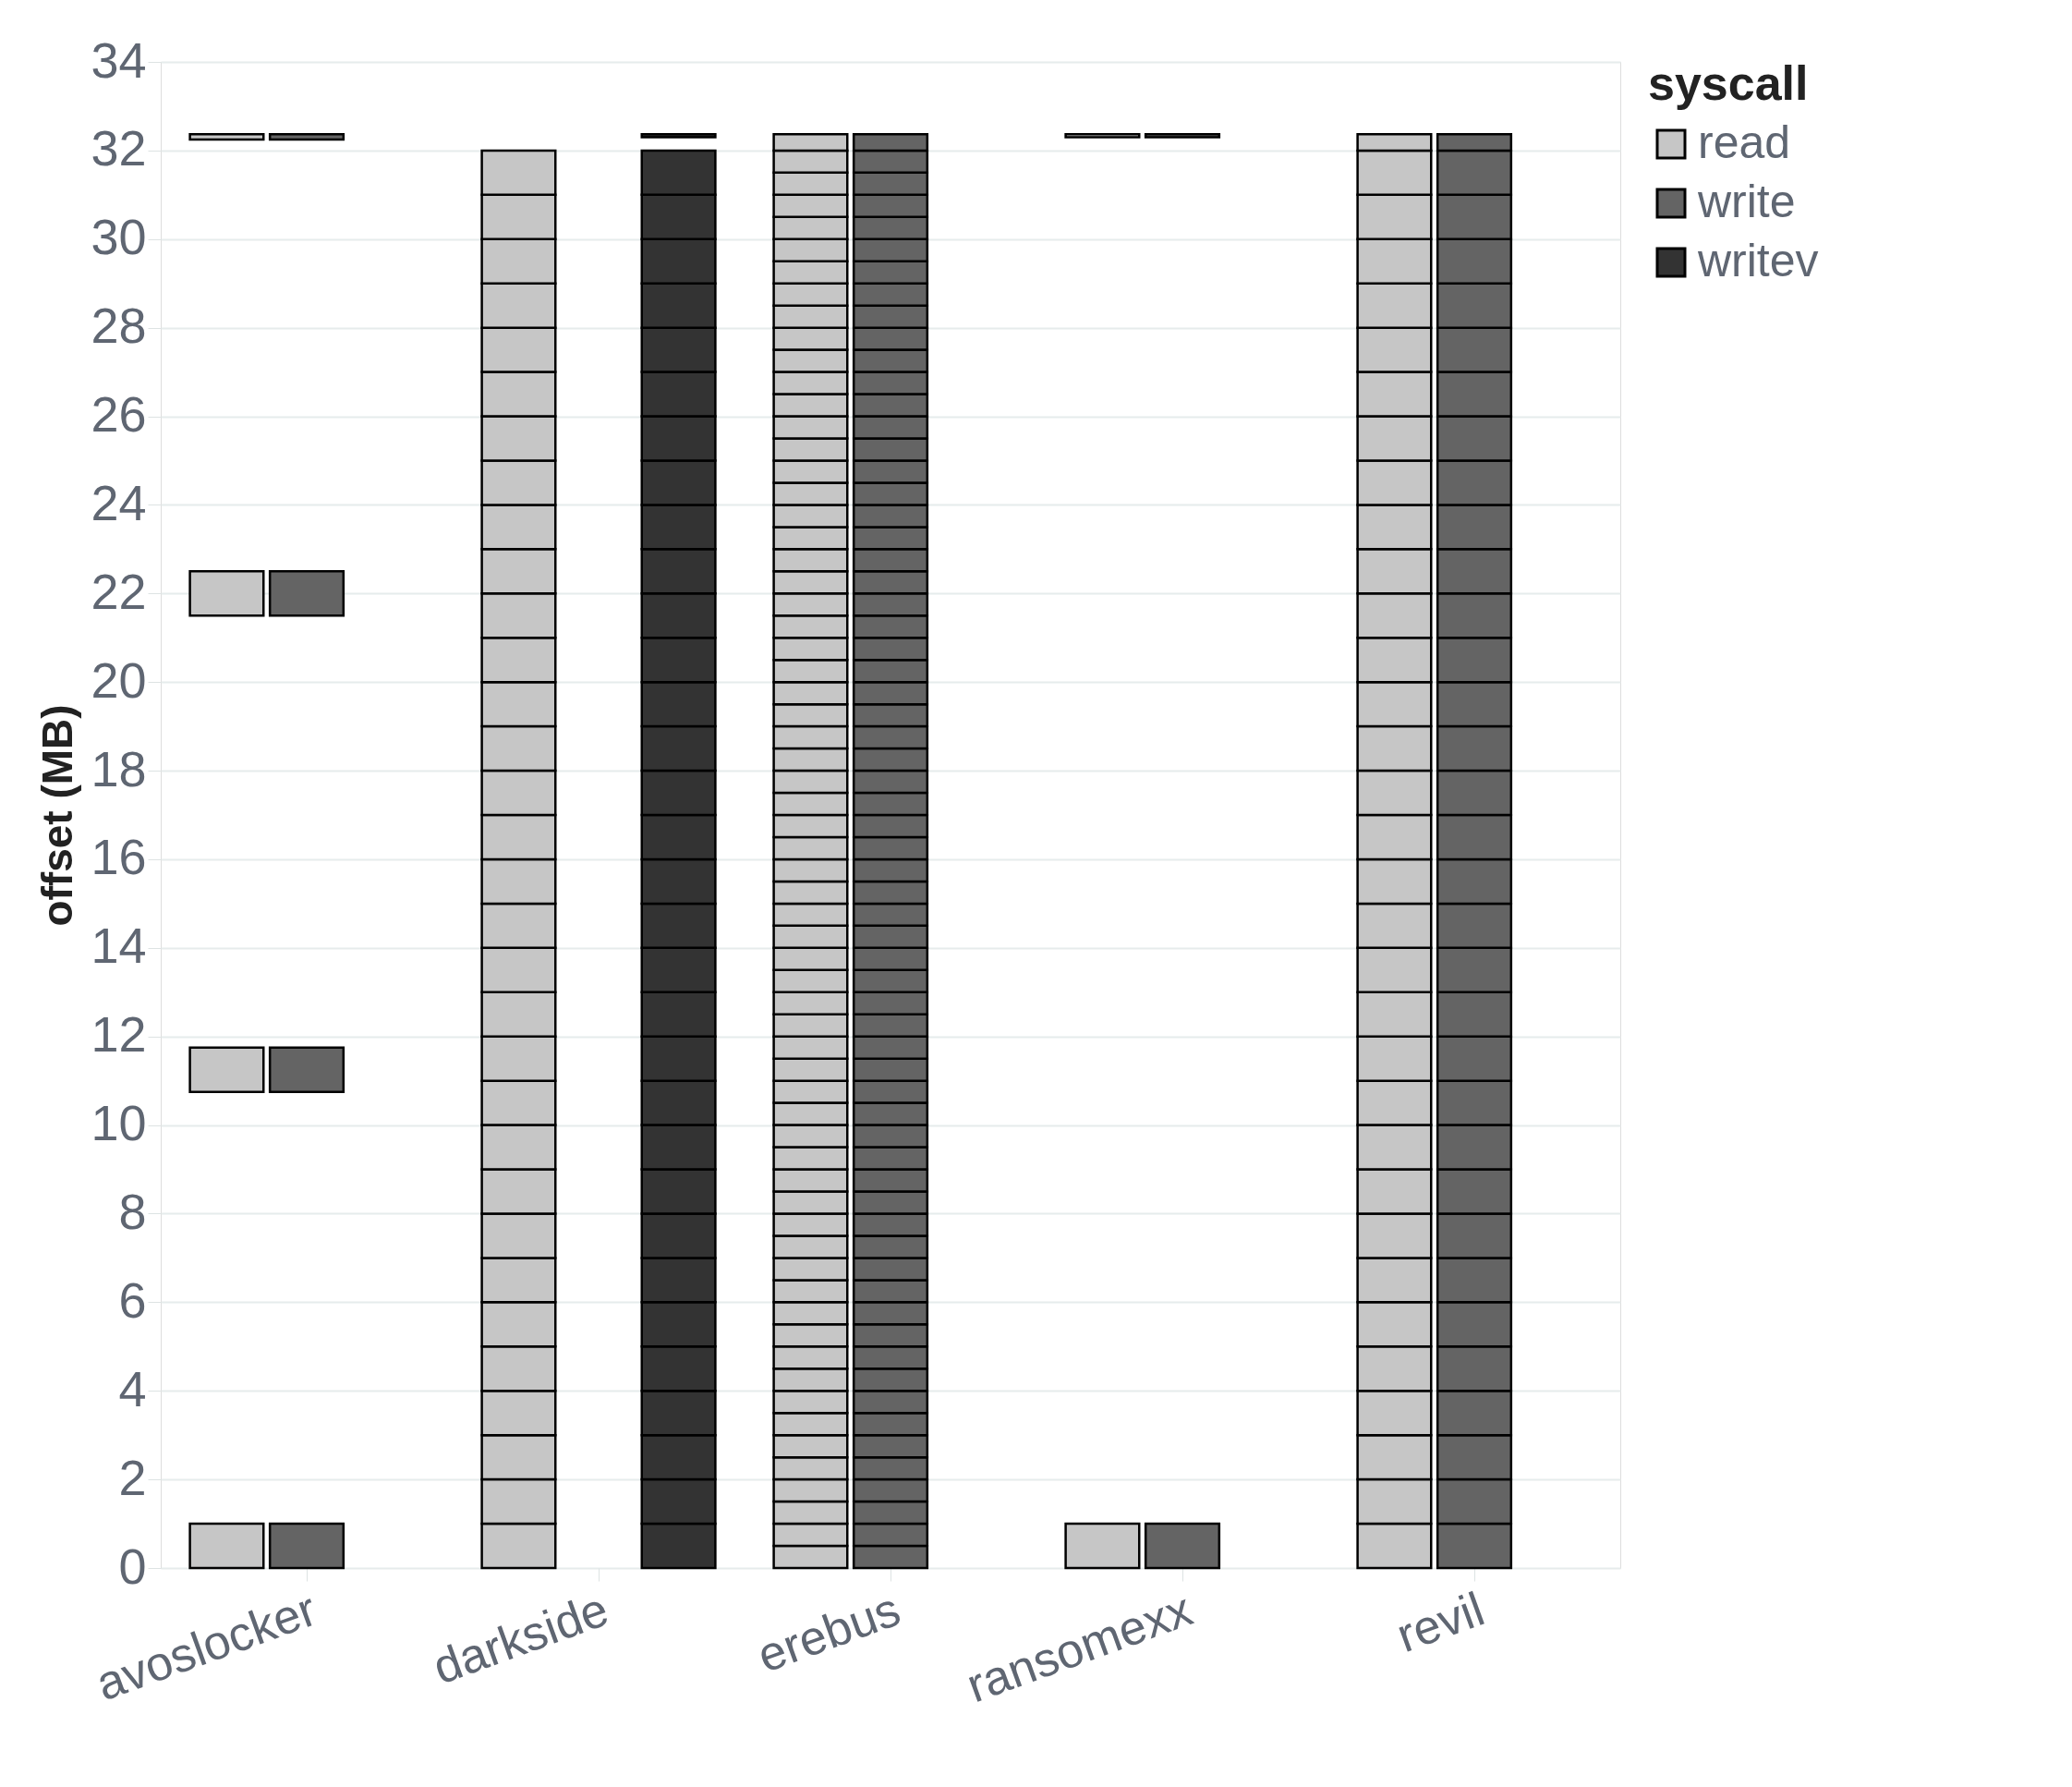 This screenshot has width=2072, height=1787. Describe the element at coordinates (1758, 260) in the screenshot. I see `legend-label: writev` at that location.